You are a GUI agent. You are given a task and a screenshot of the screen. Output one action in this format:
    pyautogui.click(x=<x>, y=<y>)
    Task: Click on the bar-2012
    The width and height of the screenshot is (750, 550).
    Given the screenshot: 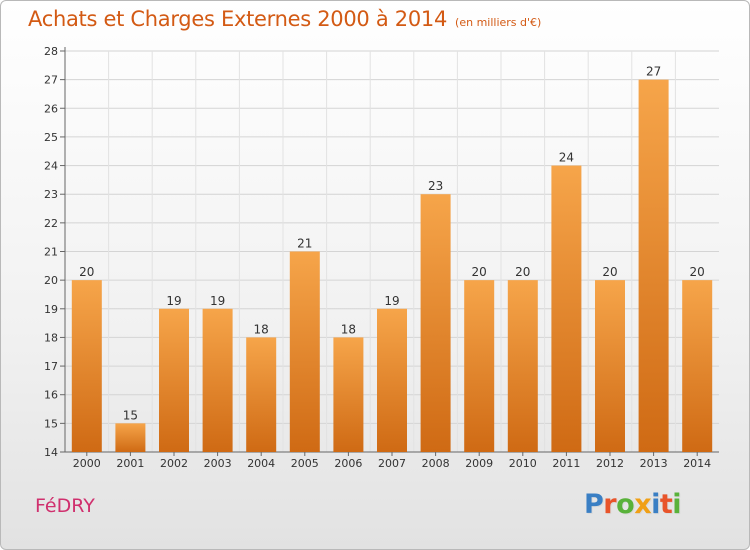 What is the action you would take?
    pyautogui.click(x=610, y=366)
    